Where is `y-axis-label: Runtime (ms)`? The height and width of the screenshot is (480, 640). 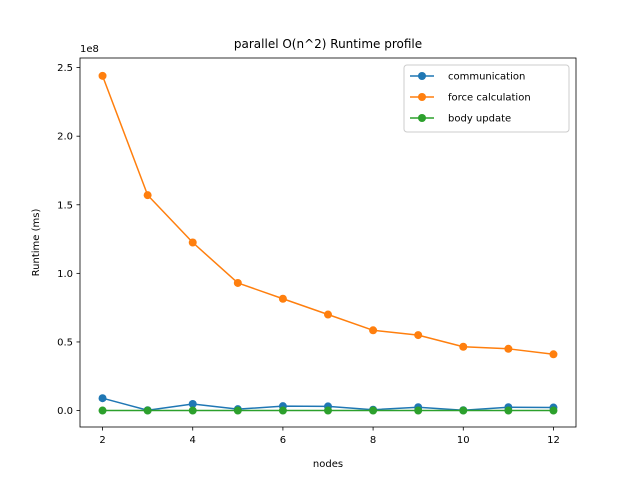
y-axis-label: Runtime (ms) is located at coordinates (36, 243).